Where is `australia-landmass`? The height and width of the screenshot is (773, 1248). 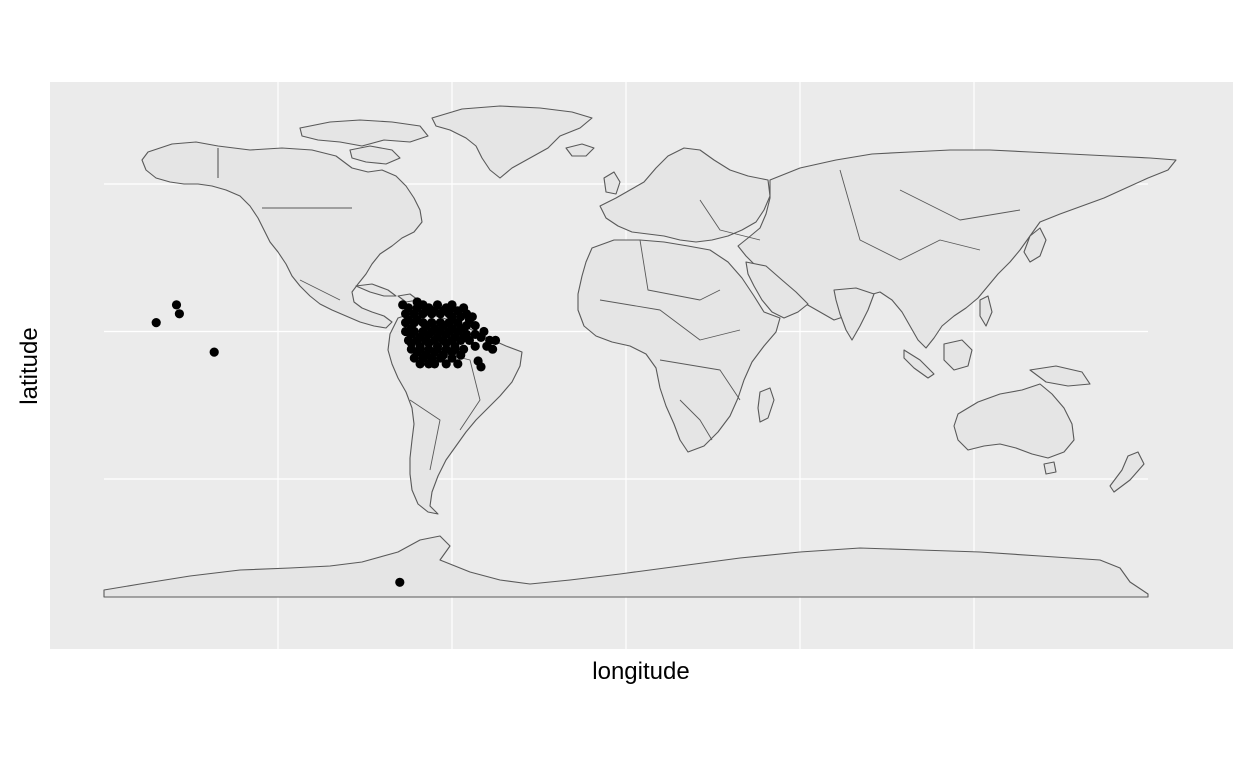 australia-landmass is located at coordinates (1014, 421).